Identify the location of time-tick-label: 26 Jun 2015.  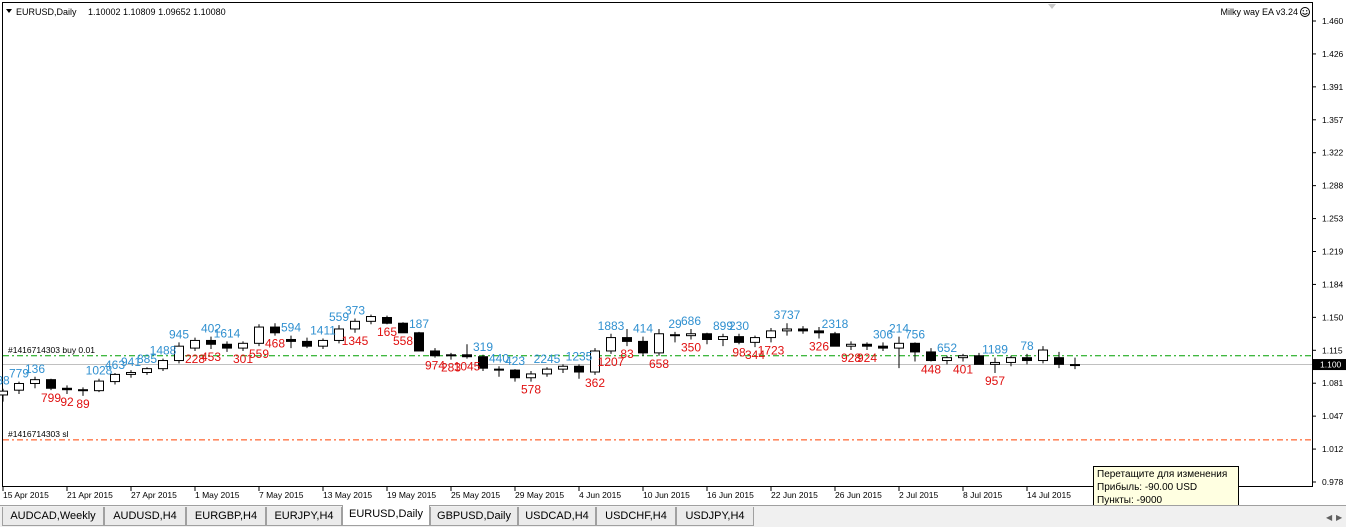
(858, 495).